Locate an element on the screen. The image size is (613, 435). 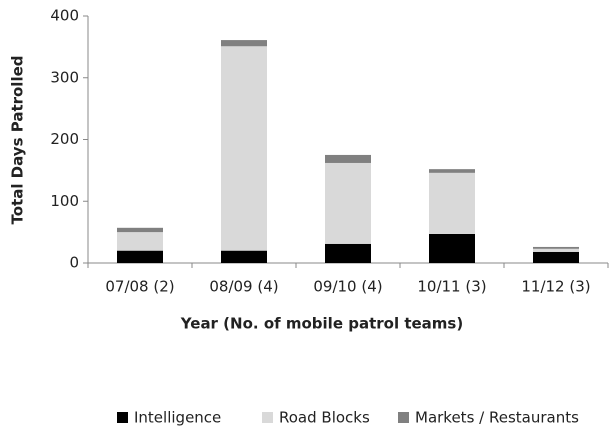
x-axis-title: Year (No. of mobile patrol teams) is located at coordinates (321, 324).